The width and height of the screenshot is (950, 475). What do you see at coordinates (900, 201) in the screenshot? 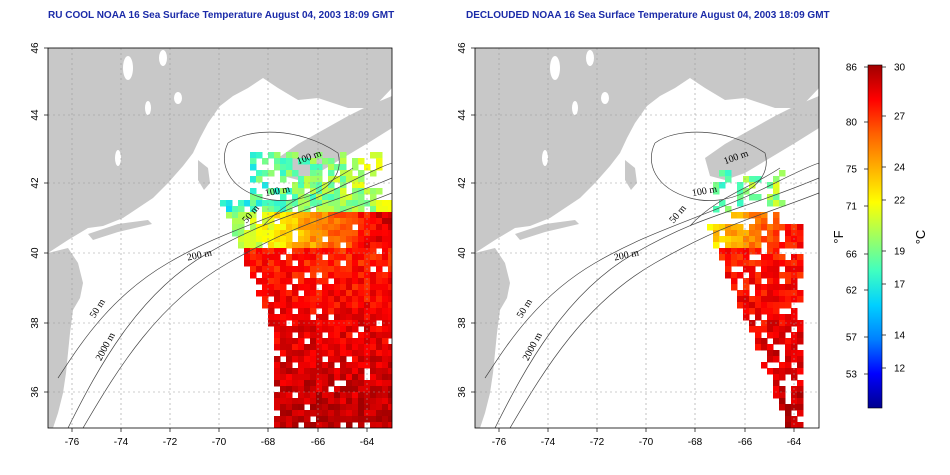
I see `colorbar-tick-c-label: 22` at bounding box center [900, 201].